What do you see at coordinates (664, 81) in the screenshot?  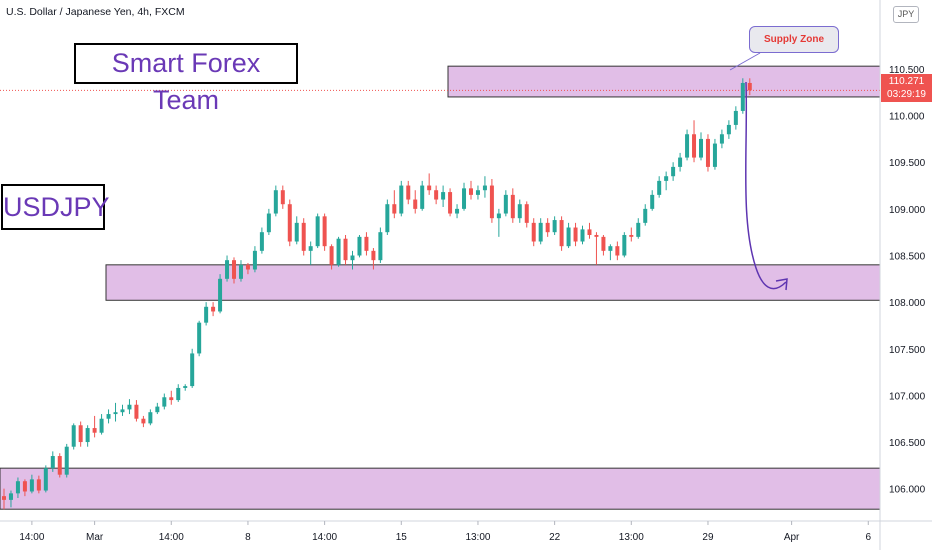 I see `supply-zone-rect` at bounding box center [664, 81].